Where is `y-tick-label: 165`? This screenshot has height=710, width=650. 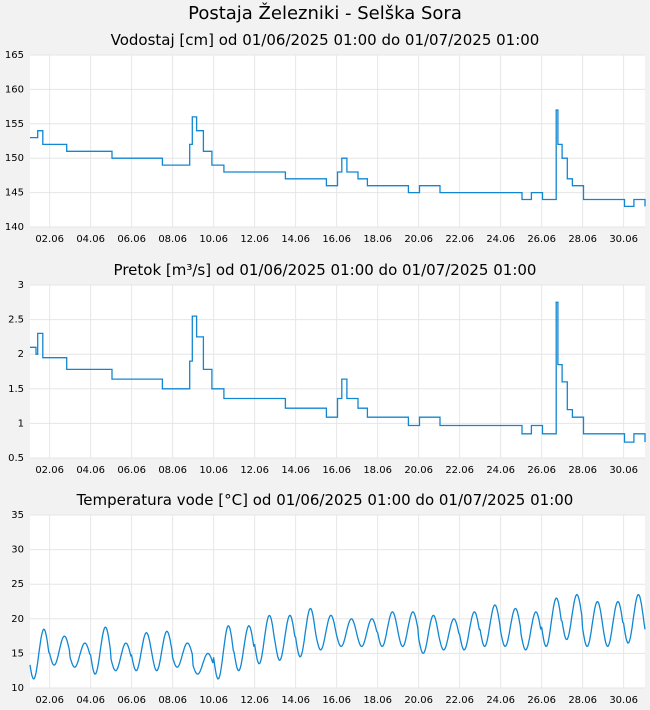
y-tick-label: 165 is located at coordinates (14, 55).